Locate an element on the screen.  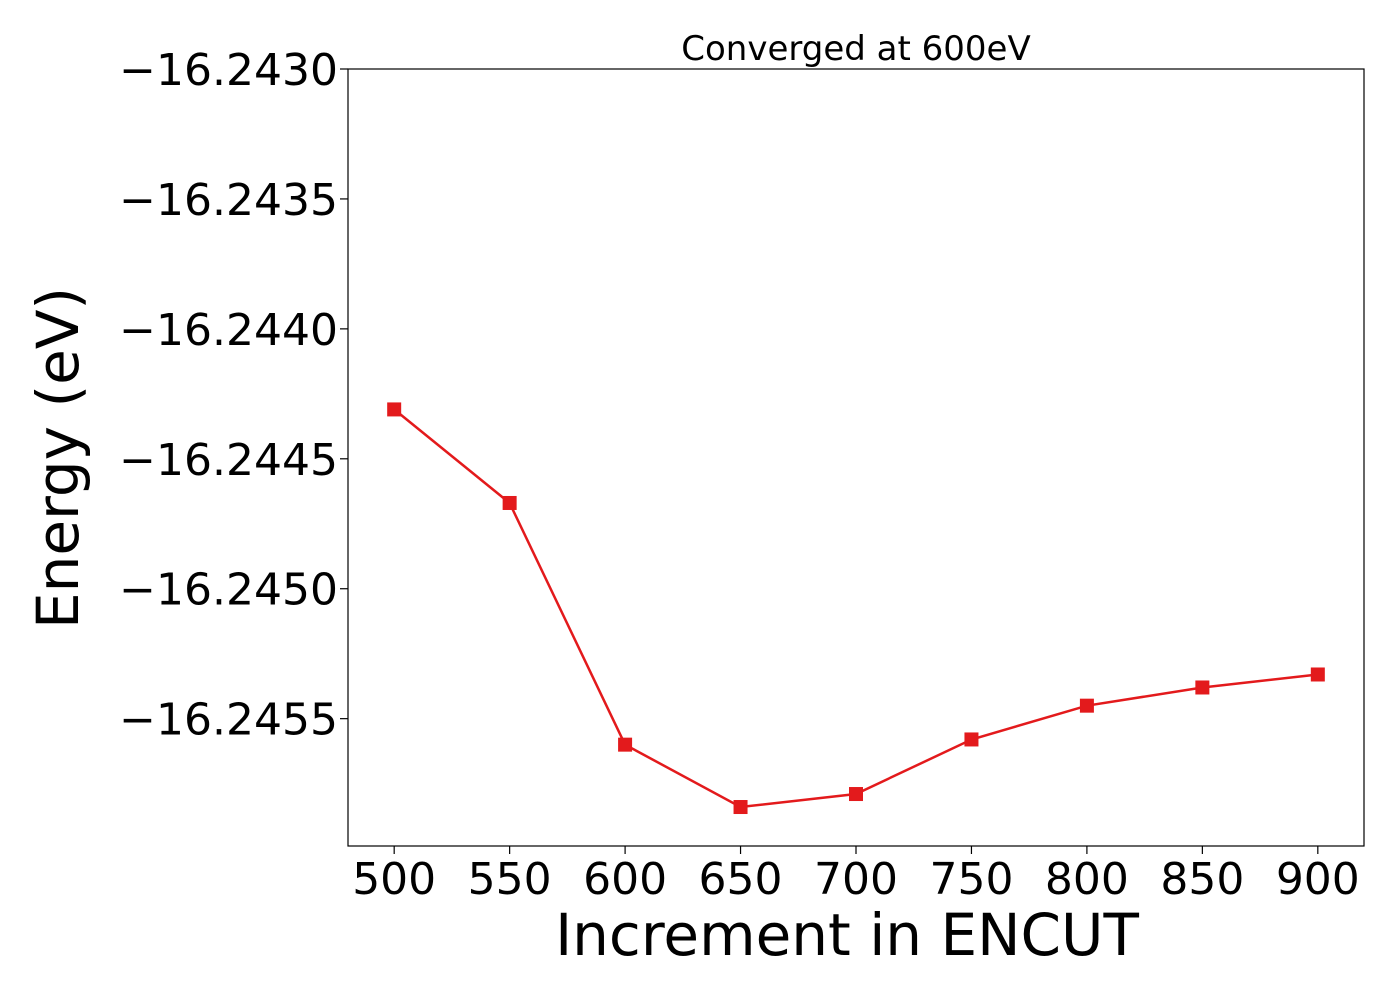
y-tick-label: −16.2435 is located at coordinates (228, 200).